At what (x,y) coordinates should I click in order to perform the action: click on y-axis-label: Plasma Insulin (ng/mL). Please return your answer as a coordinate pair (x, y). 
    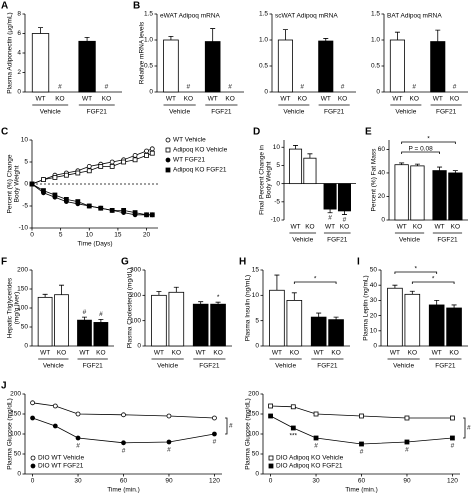
    Looking at the image, I should click on (248, 308).